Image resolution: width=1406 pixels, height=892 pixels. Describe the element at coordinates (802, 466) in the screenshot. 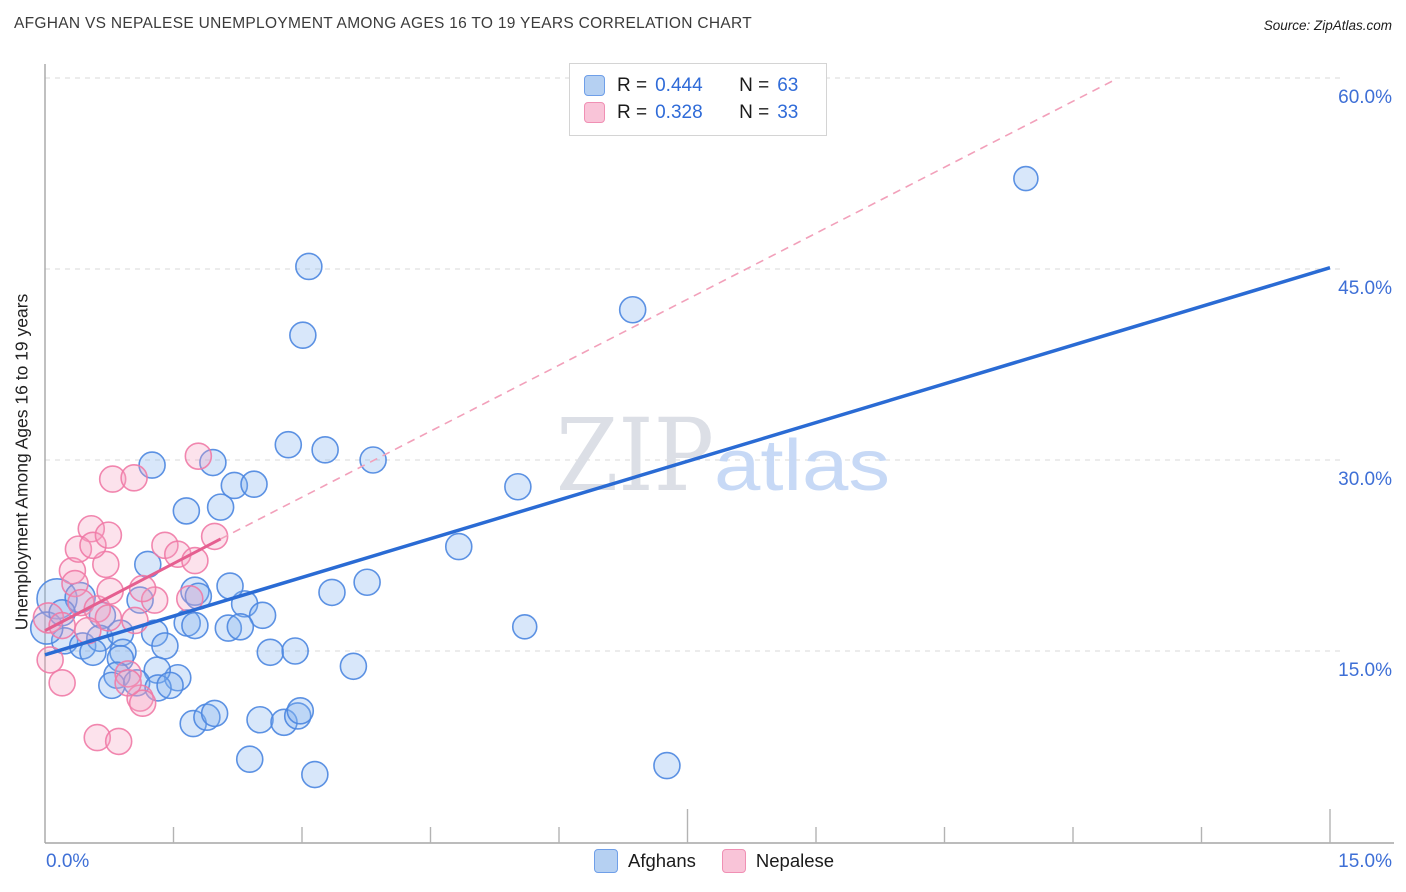

I see `watermark-atlas: atlas` at that location.